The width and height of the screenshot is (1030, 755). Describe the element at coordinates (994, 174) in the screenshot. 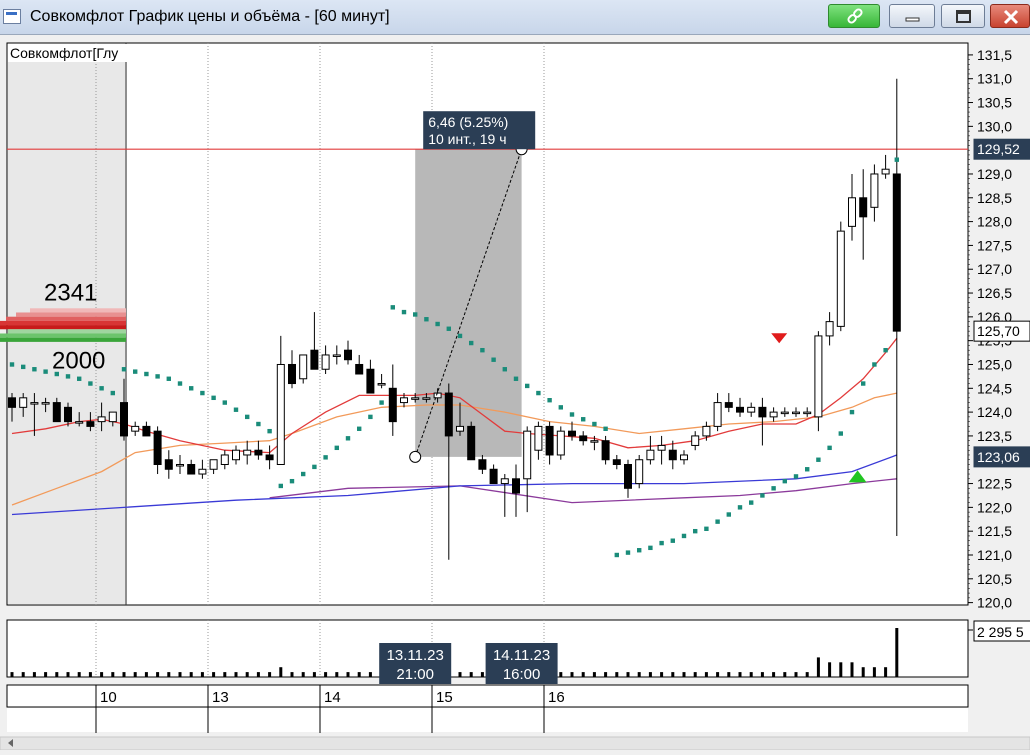

I see `y-tick-label: 129,0` at that location.